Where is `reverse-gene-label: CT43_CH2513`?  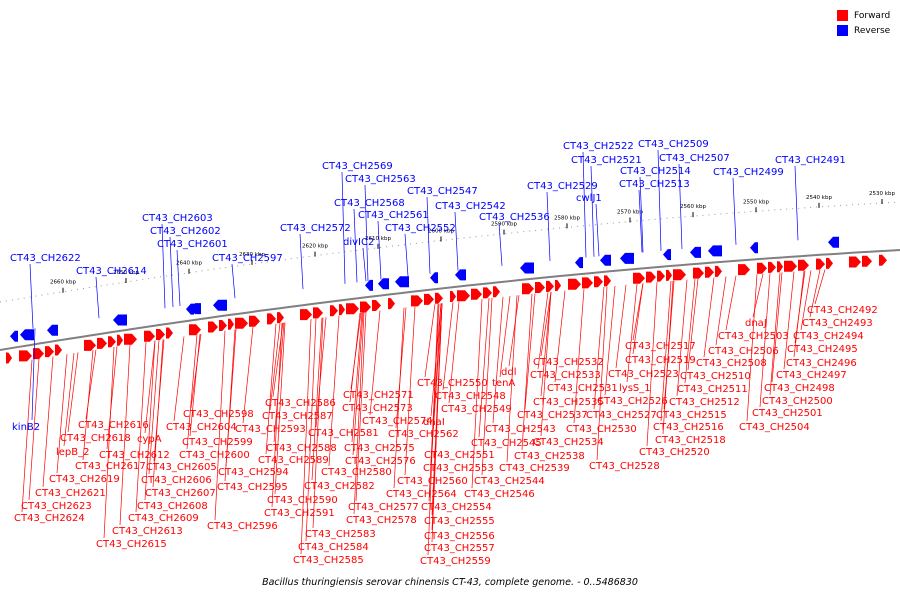 reverse-gene-label: CT43_CH2513 is located at coordinates (654, 184).